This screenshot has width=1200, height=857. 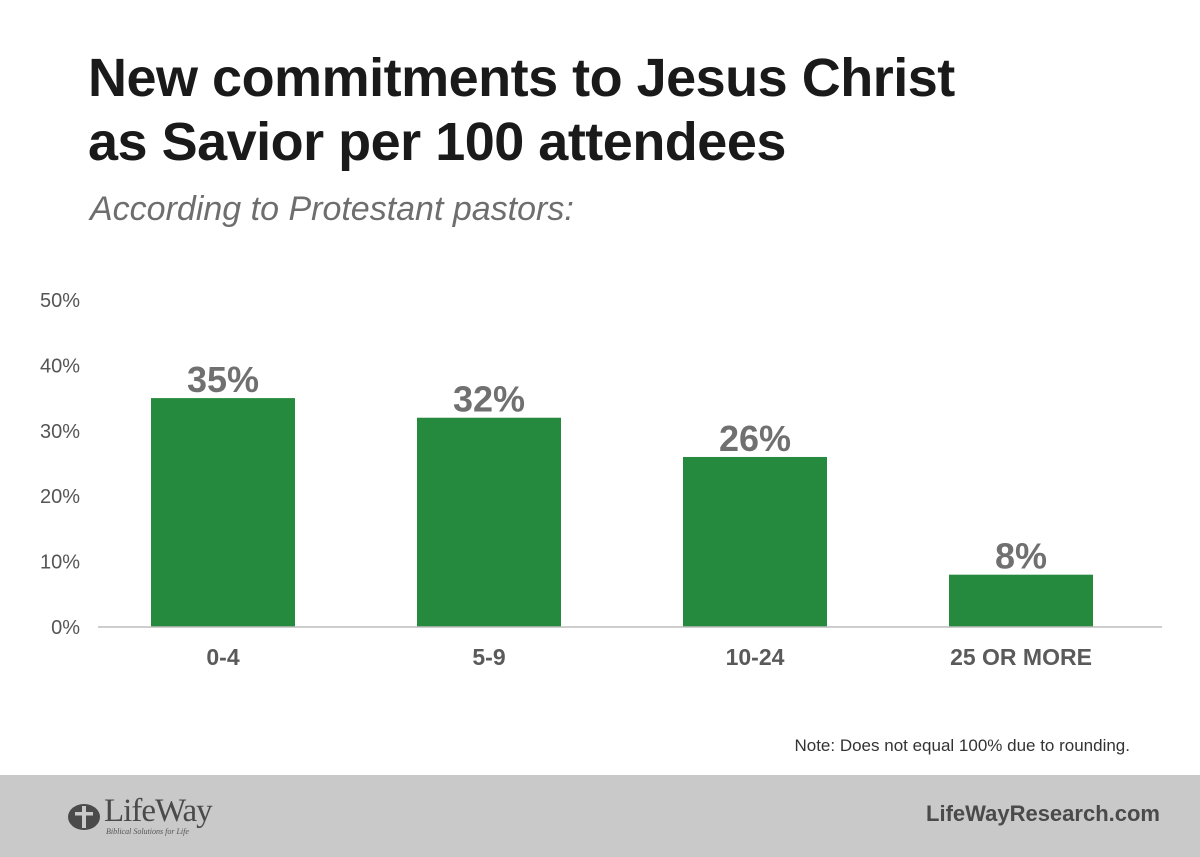 I want to click on logo-tagline: Biblical Solutions for Life, so click(x=147, y=831).